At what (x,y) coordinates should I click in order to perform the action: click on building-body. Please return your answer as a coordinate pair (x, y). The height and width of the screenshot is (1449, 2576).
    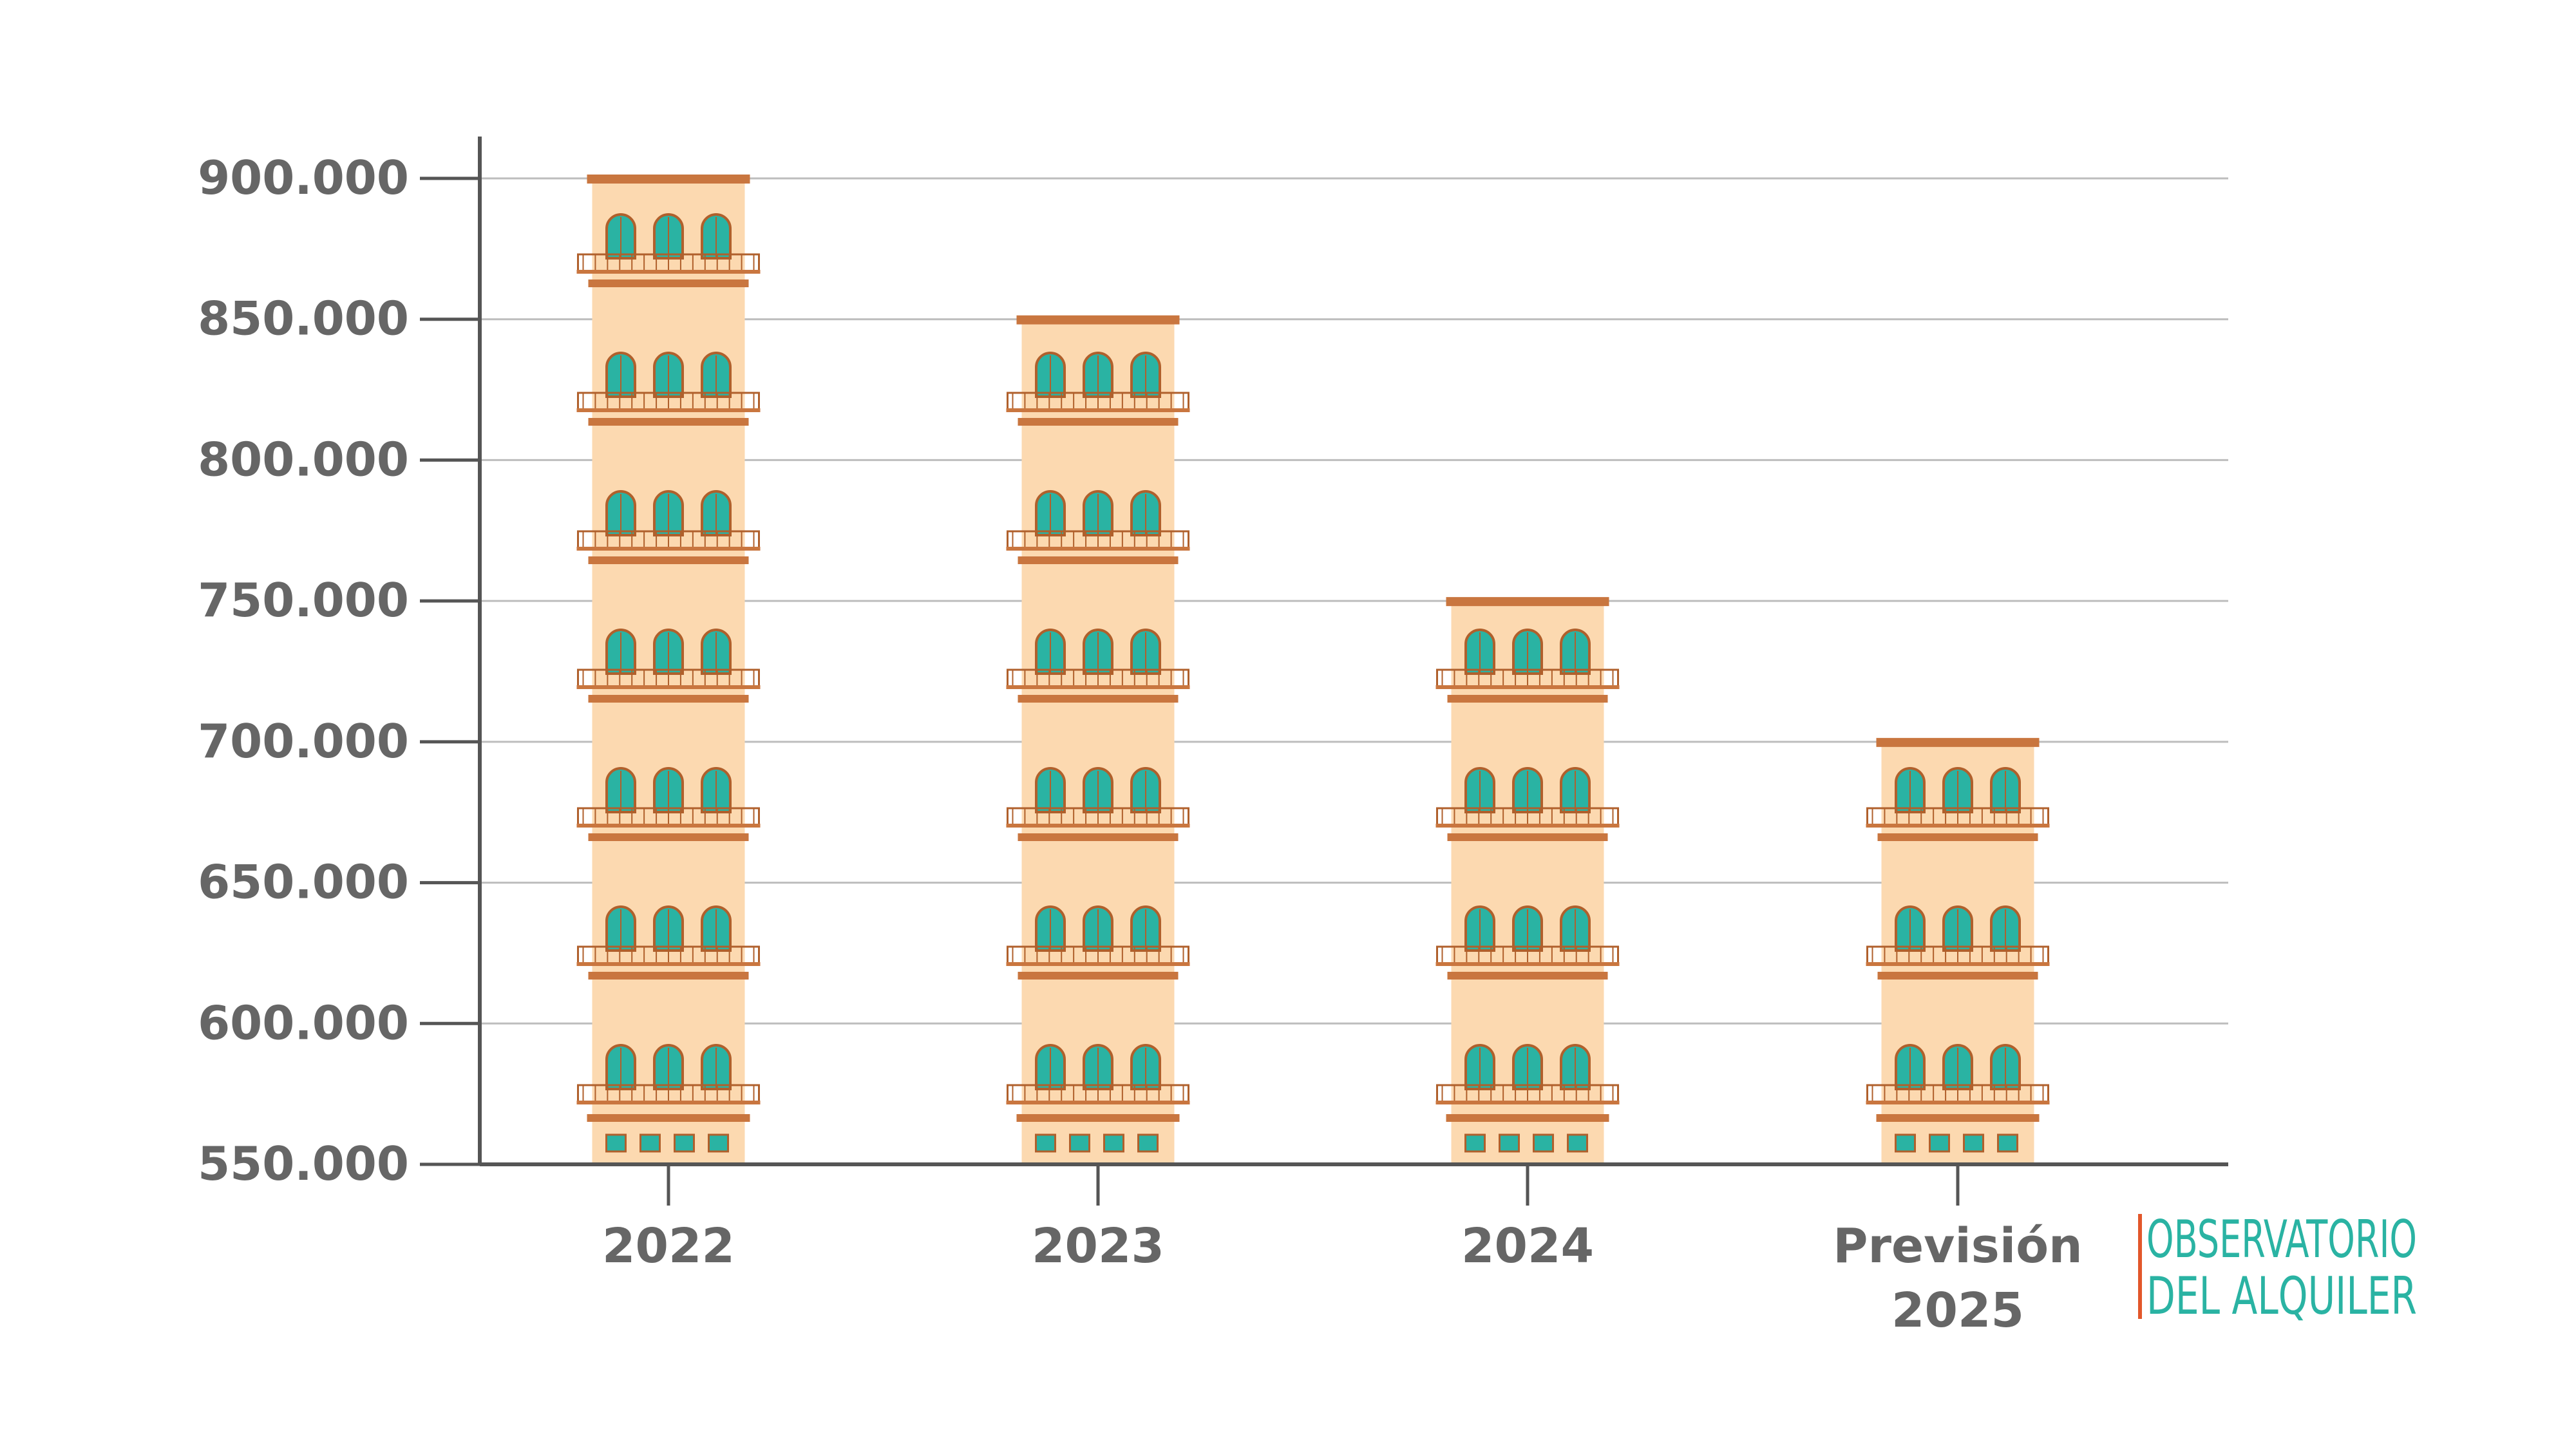
    Looking at the image, I should click on (1098, 742).